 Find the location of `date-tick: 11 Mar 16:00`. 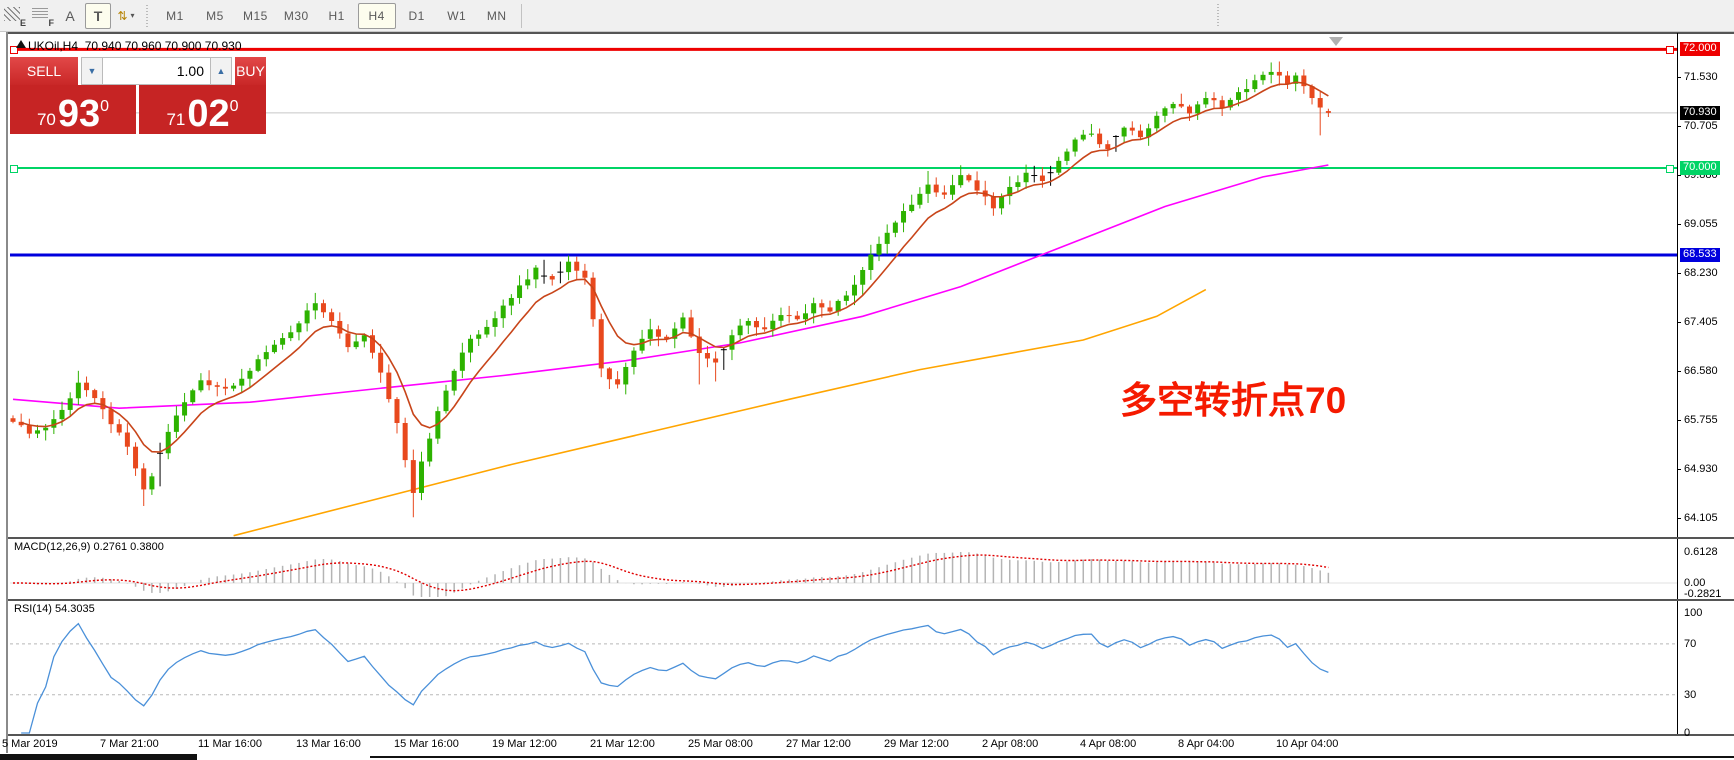

date-tick: 11 Mar 16:00 is located at coordinates (230, 744).